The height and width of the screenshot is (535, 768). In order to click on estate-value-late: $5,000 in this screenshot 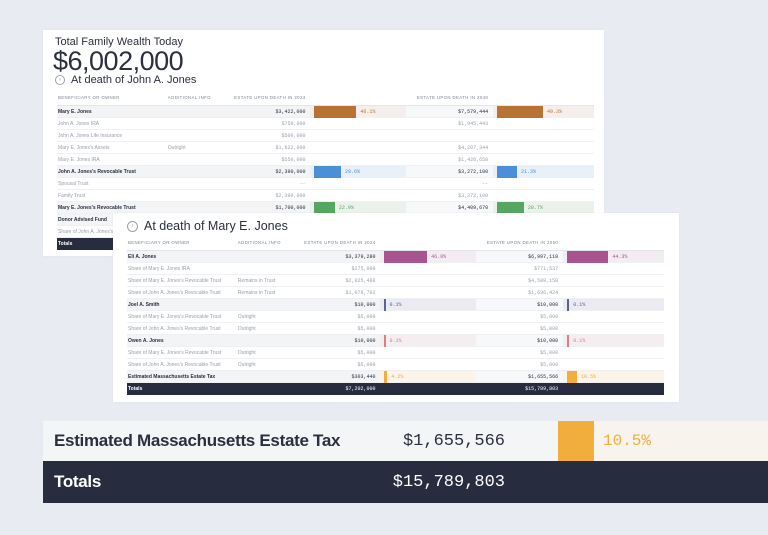, I will do `click(549, 328)`.